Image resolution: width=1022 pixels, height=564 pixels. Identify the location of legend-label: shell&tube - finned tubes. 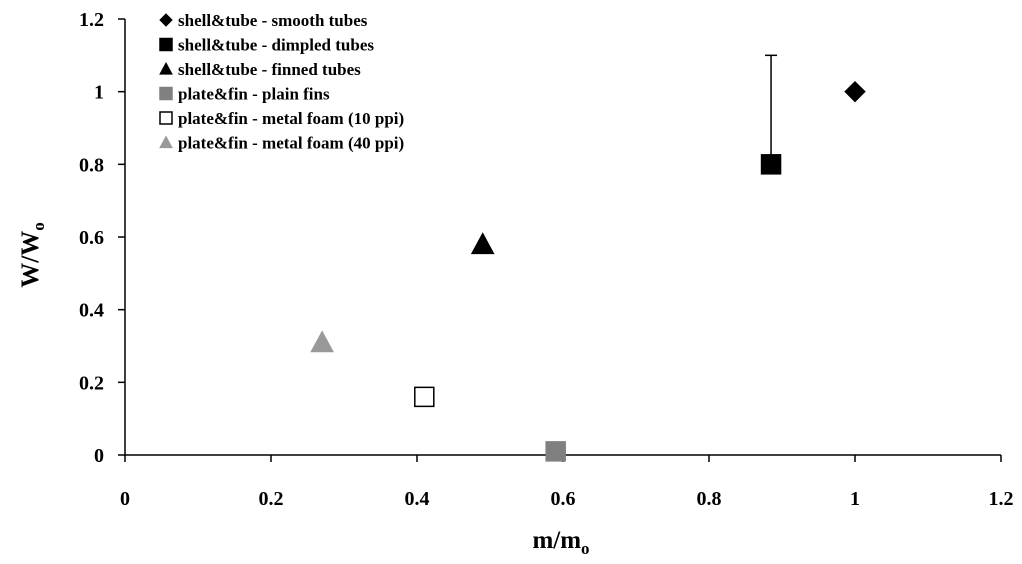
(269, 69).